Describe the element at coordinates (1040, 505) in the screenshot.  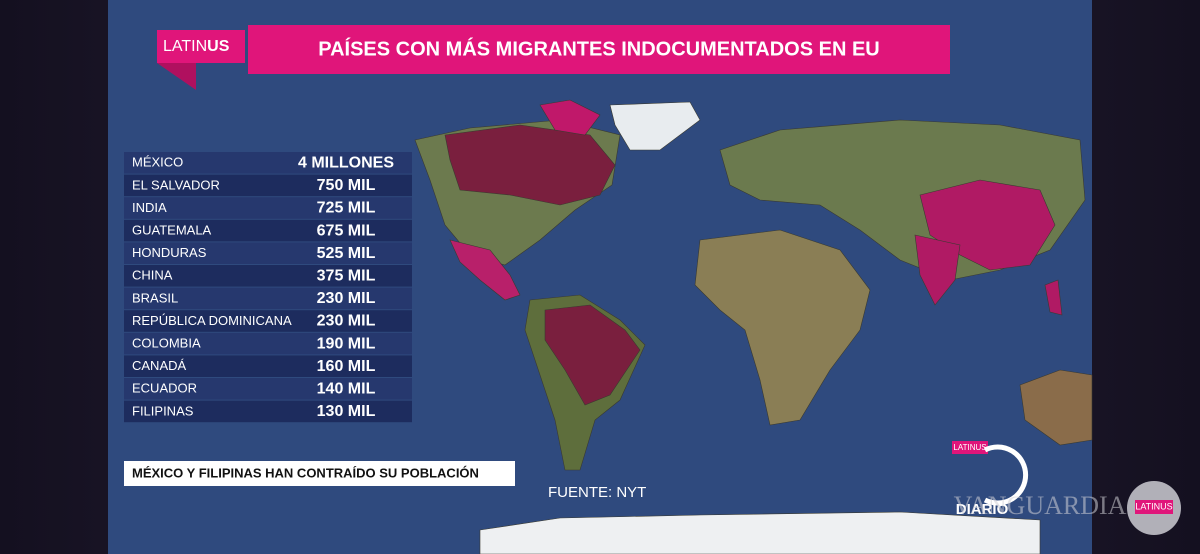
I see `watermark: VANGUARDIA` at that location.